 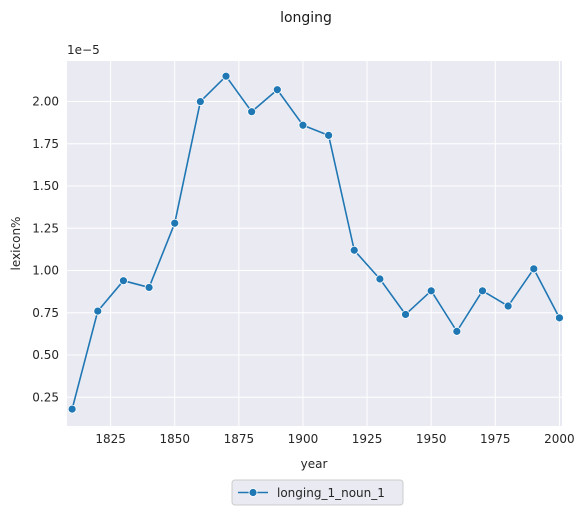 I want to click on chart-title: longing, so click(x=306, y=18).